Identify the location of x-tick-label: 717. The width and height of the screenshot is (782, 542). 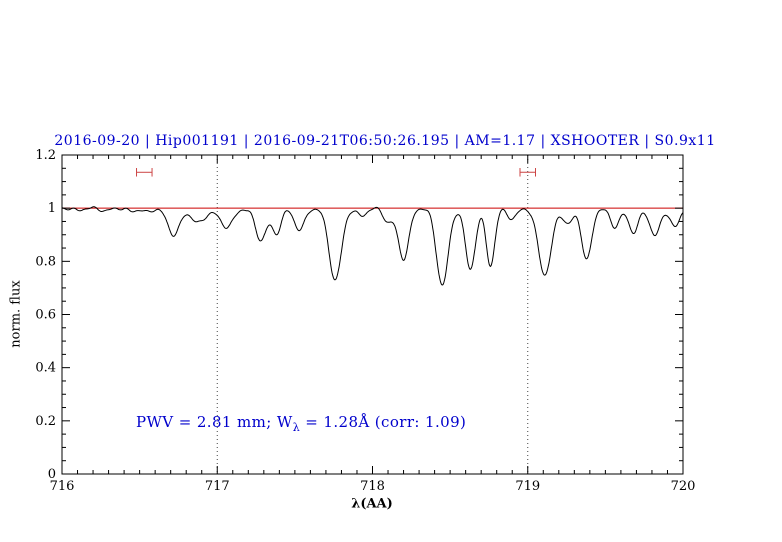
(217, 486).